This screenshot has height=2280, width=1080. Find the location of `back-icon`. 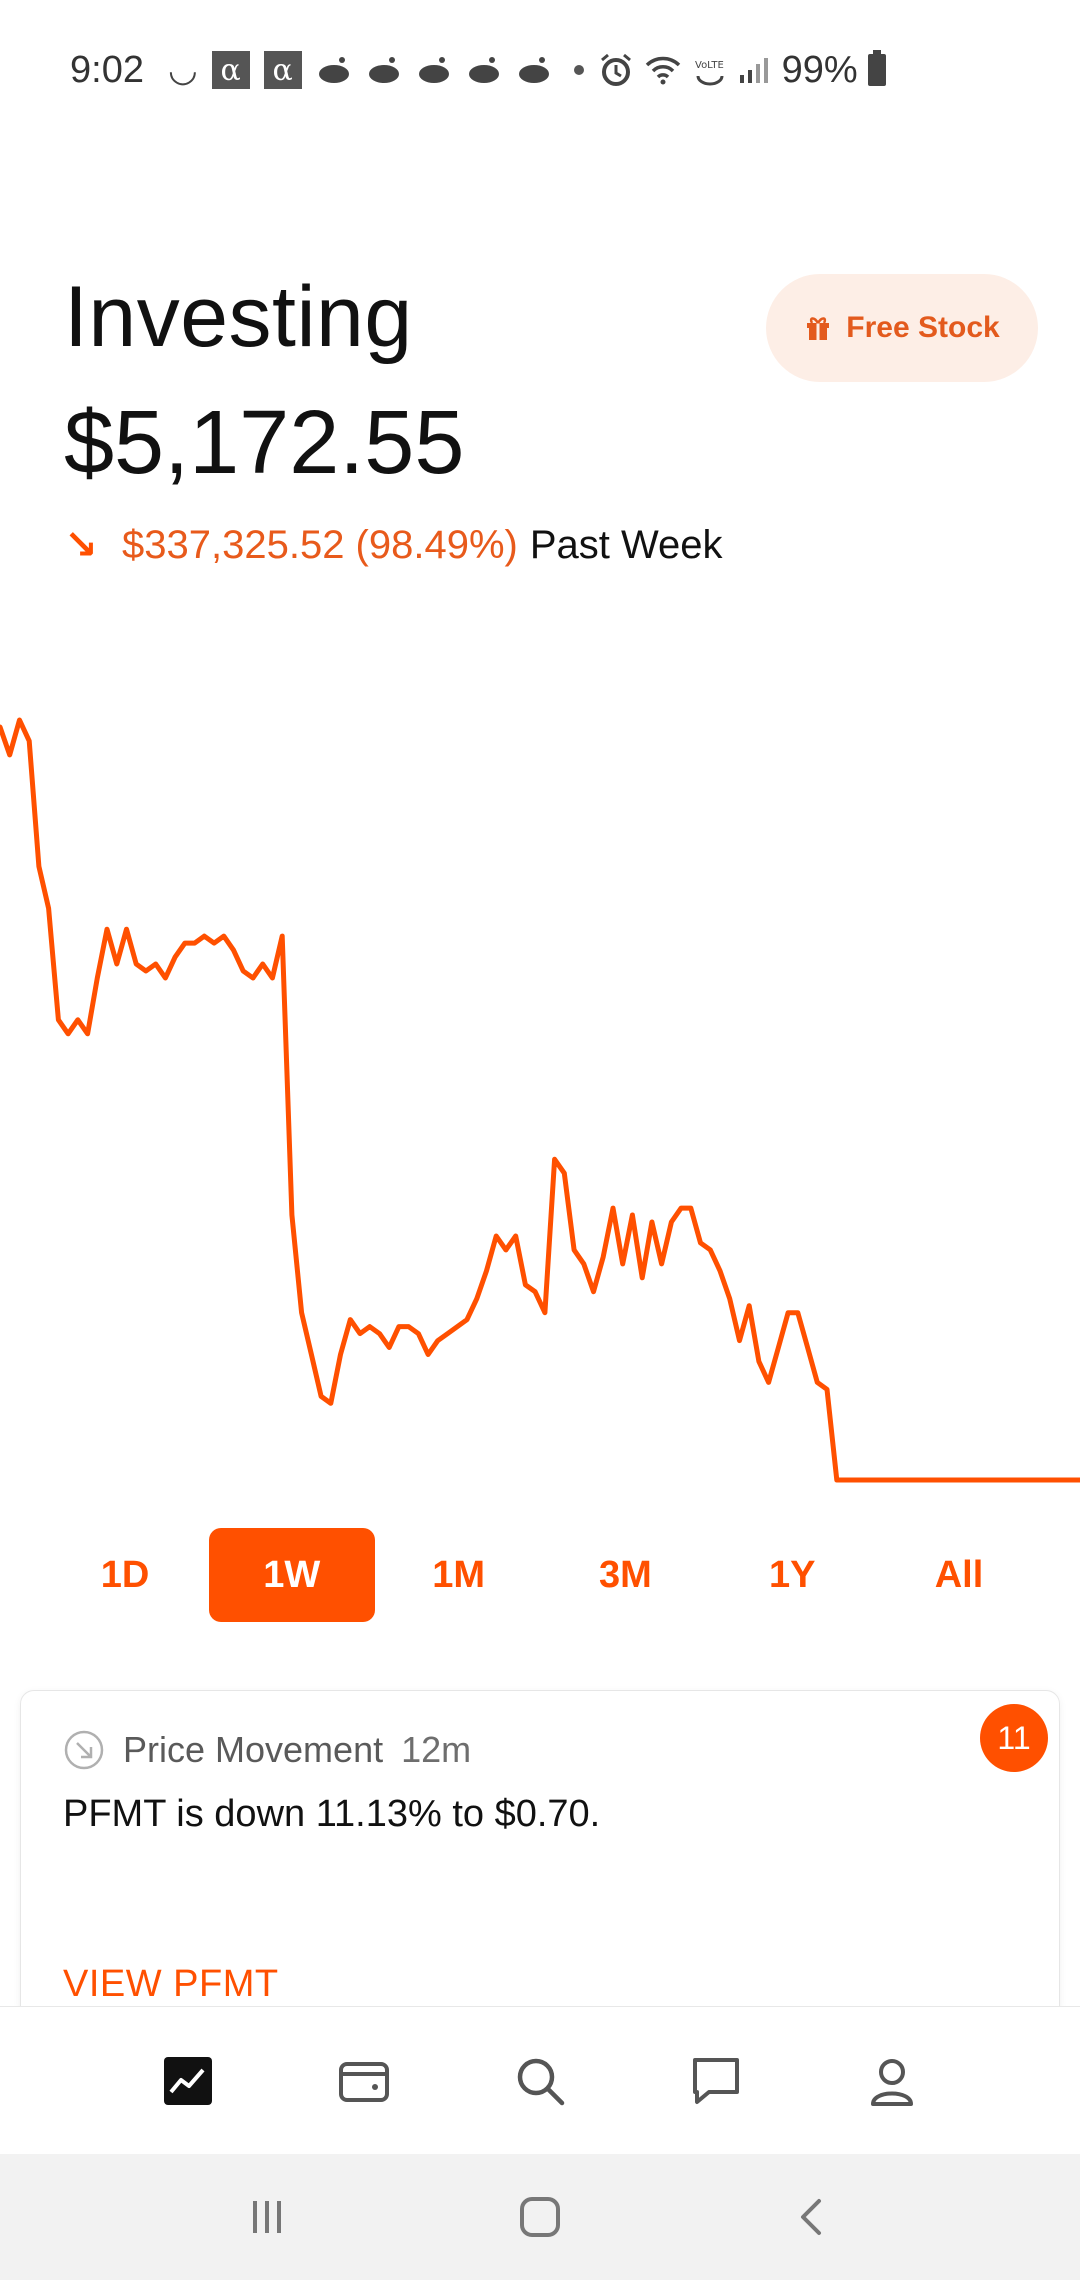

back-icon is located at coordinates (811, 2217).